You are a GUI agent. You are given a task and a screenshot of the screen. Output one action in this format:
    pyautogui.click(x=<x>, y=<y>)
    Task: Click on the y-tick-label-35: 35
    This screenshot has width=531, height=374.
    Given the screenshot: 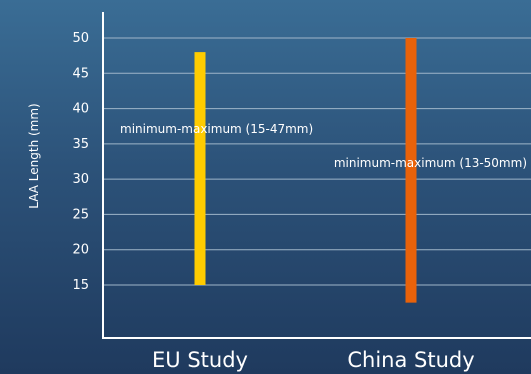 What is the action you would take?
    pyautogui.click(x=80, y=144)
    